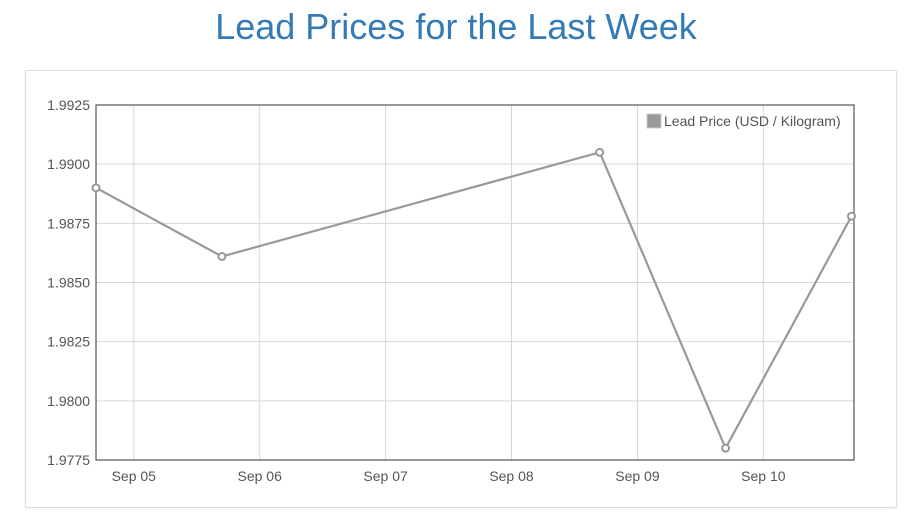 Image resolution: width=912 pixels, height=519 pixels. Describe the element at coordinates (68, 164) in the screenshot. I see `y-tick-label: 1.9900` at that location.